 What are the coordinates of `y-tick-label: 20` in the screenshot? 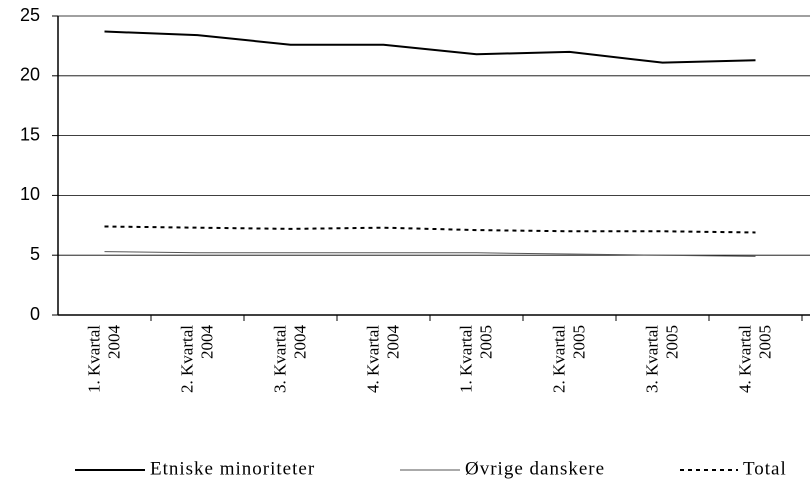 It's located at (30, 75).